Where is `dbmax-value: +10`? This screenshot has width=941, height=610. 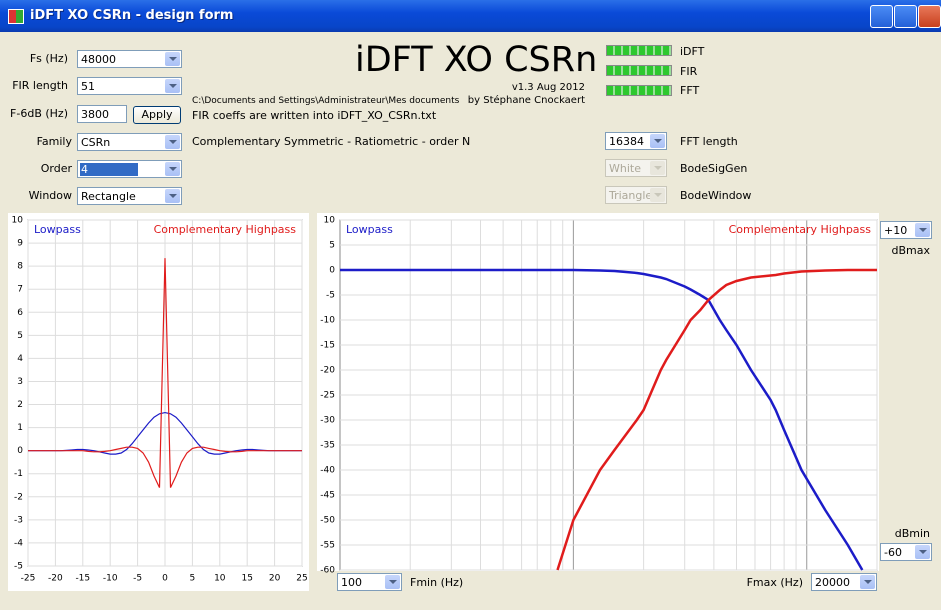
dbmax-value: +10 is located at coordinates (896, 230).